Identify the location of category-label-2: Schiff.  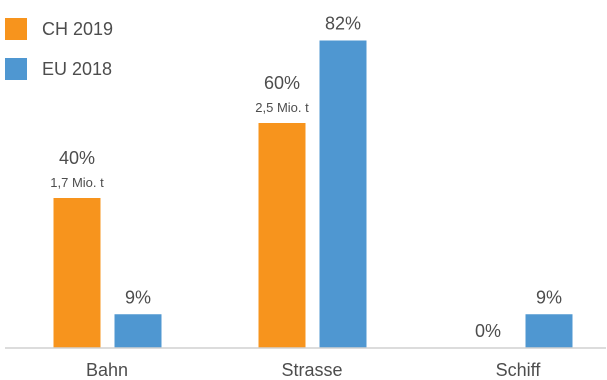
(519, 370).